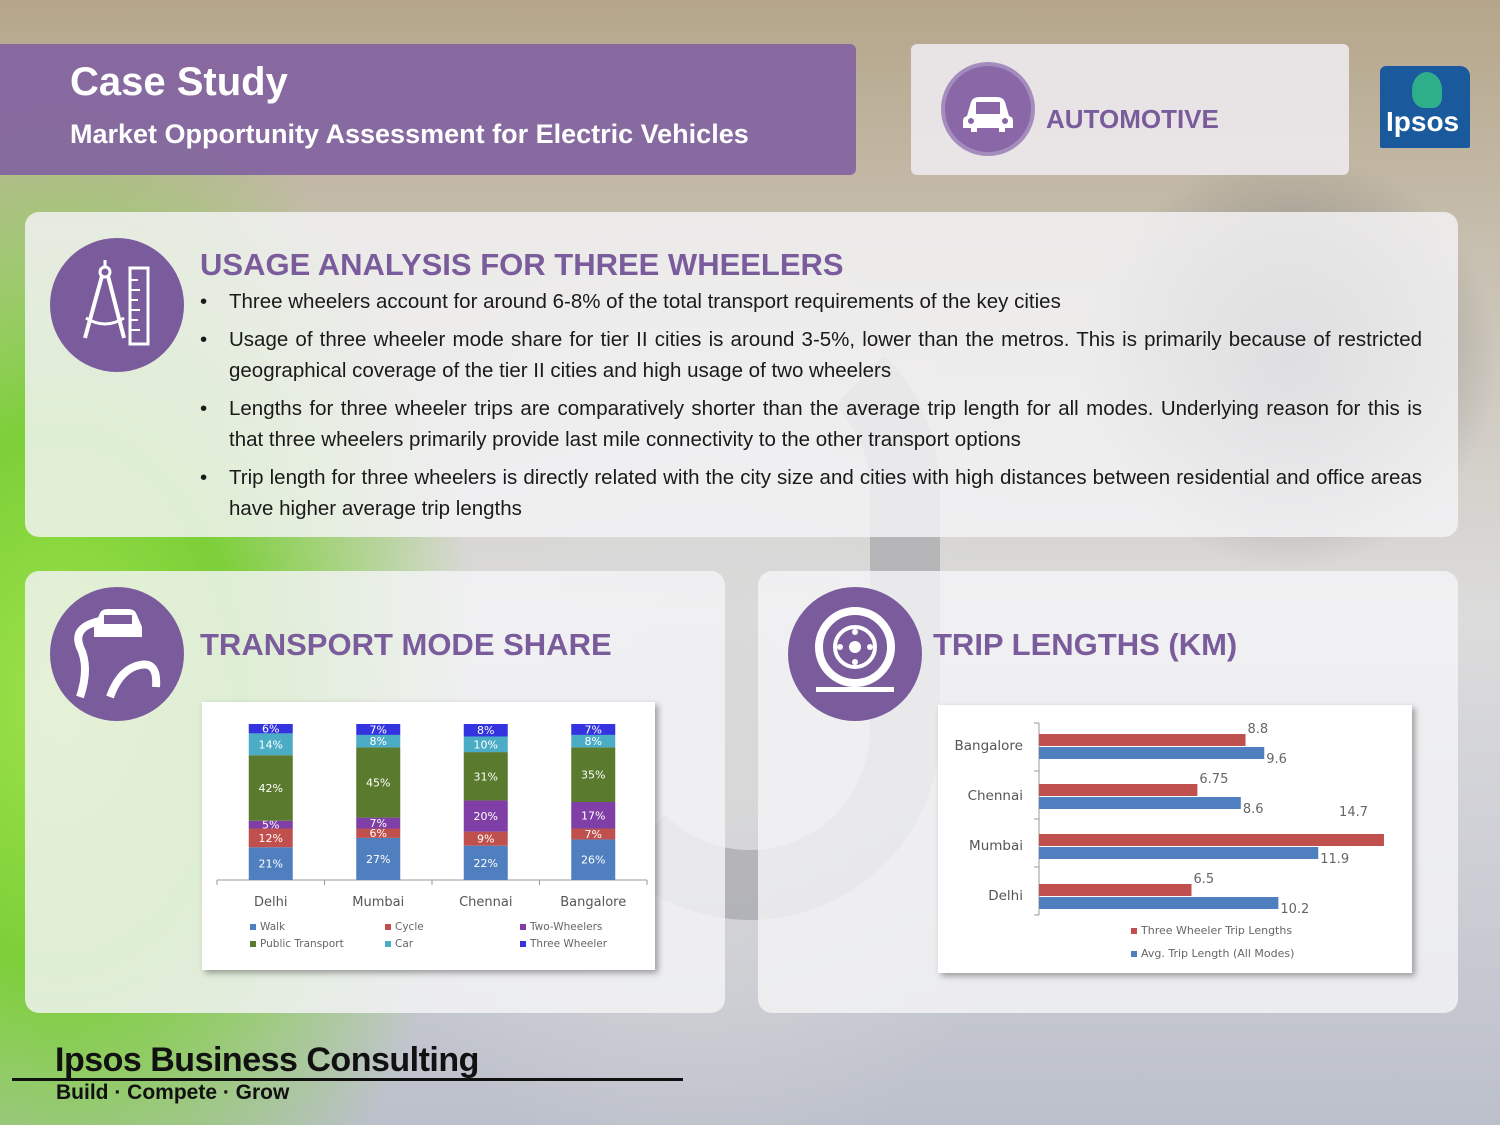  Describe the element at coordinates (406, 644) in the screenshot. I see `mode-share-title: TRANSPORT MODE SHARE` at that location.